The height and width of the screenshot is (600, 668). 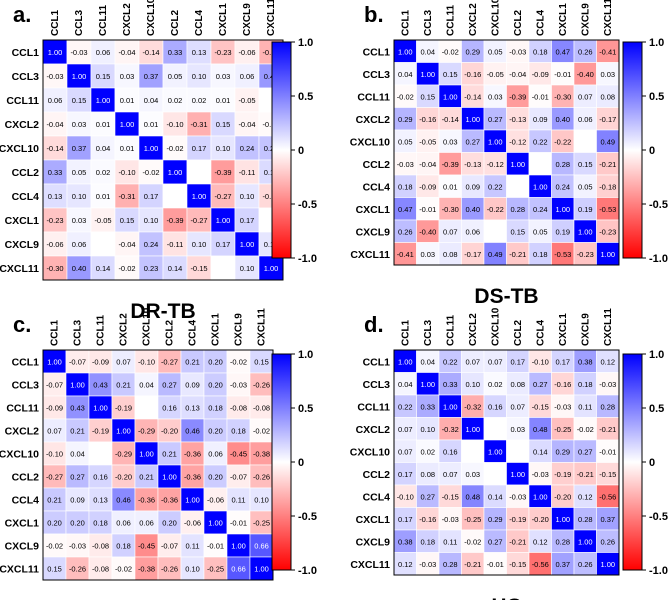 I want to click on cell-value: 0.01, so click(x=223, y=100).